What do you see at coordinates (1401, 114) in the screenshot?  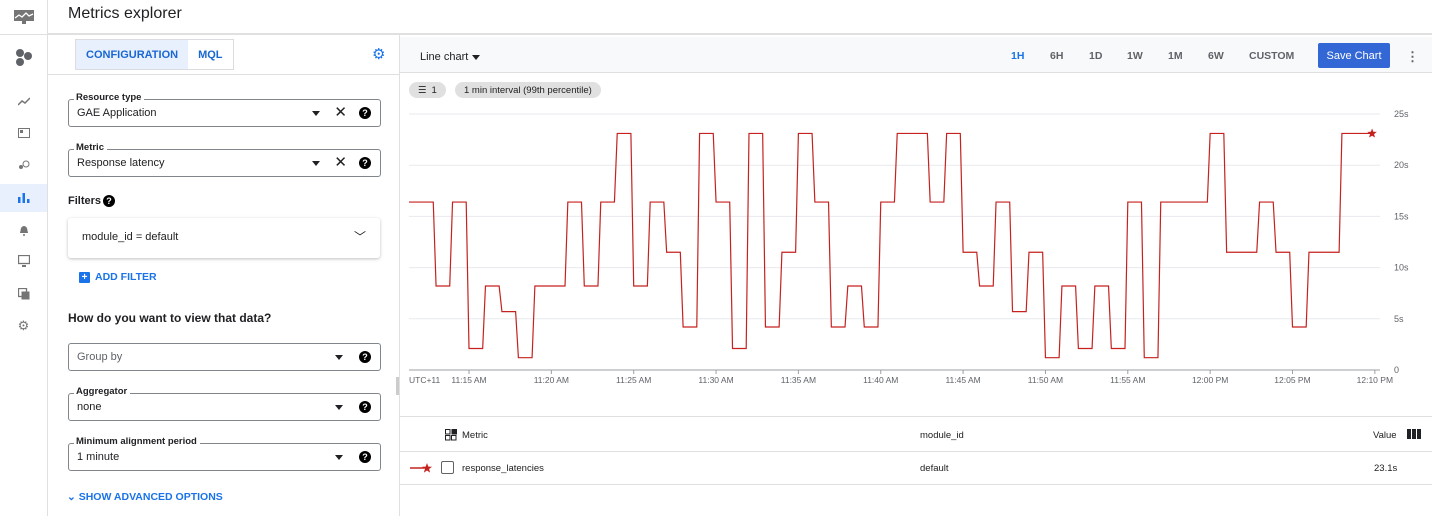 I see `y-tick-label: 25s` at bounding box center [1401, 114].